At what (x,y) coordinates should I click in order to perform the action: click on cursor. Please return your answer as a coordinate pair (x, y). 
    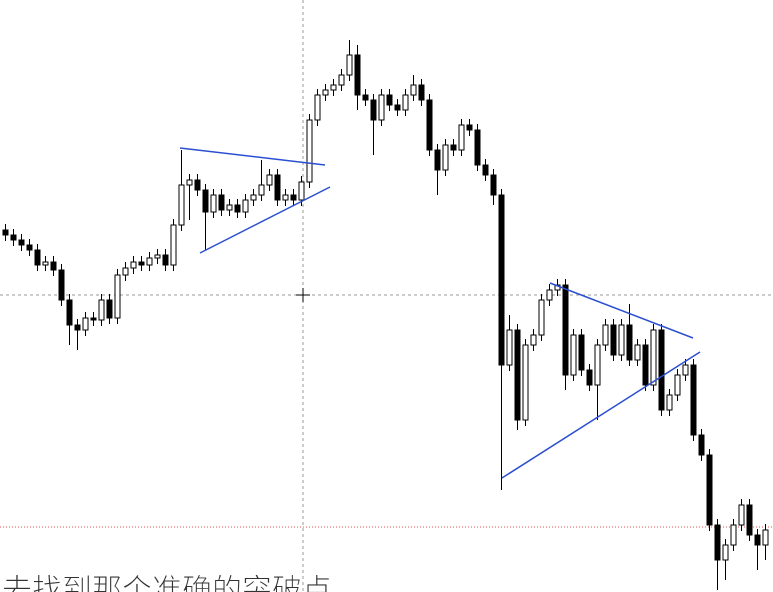
    Looking at the image, I should click on (303, 295).